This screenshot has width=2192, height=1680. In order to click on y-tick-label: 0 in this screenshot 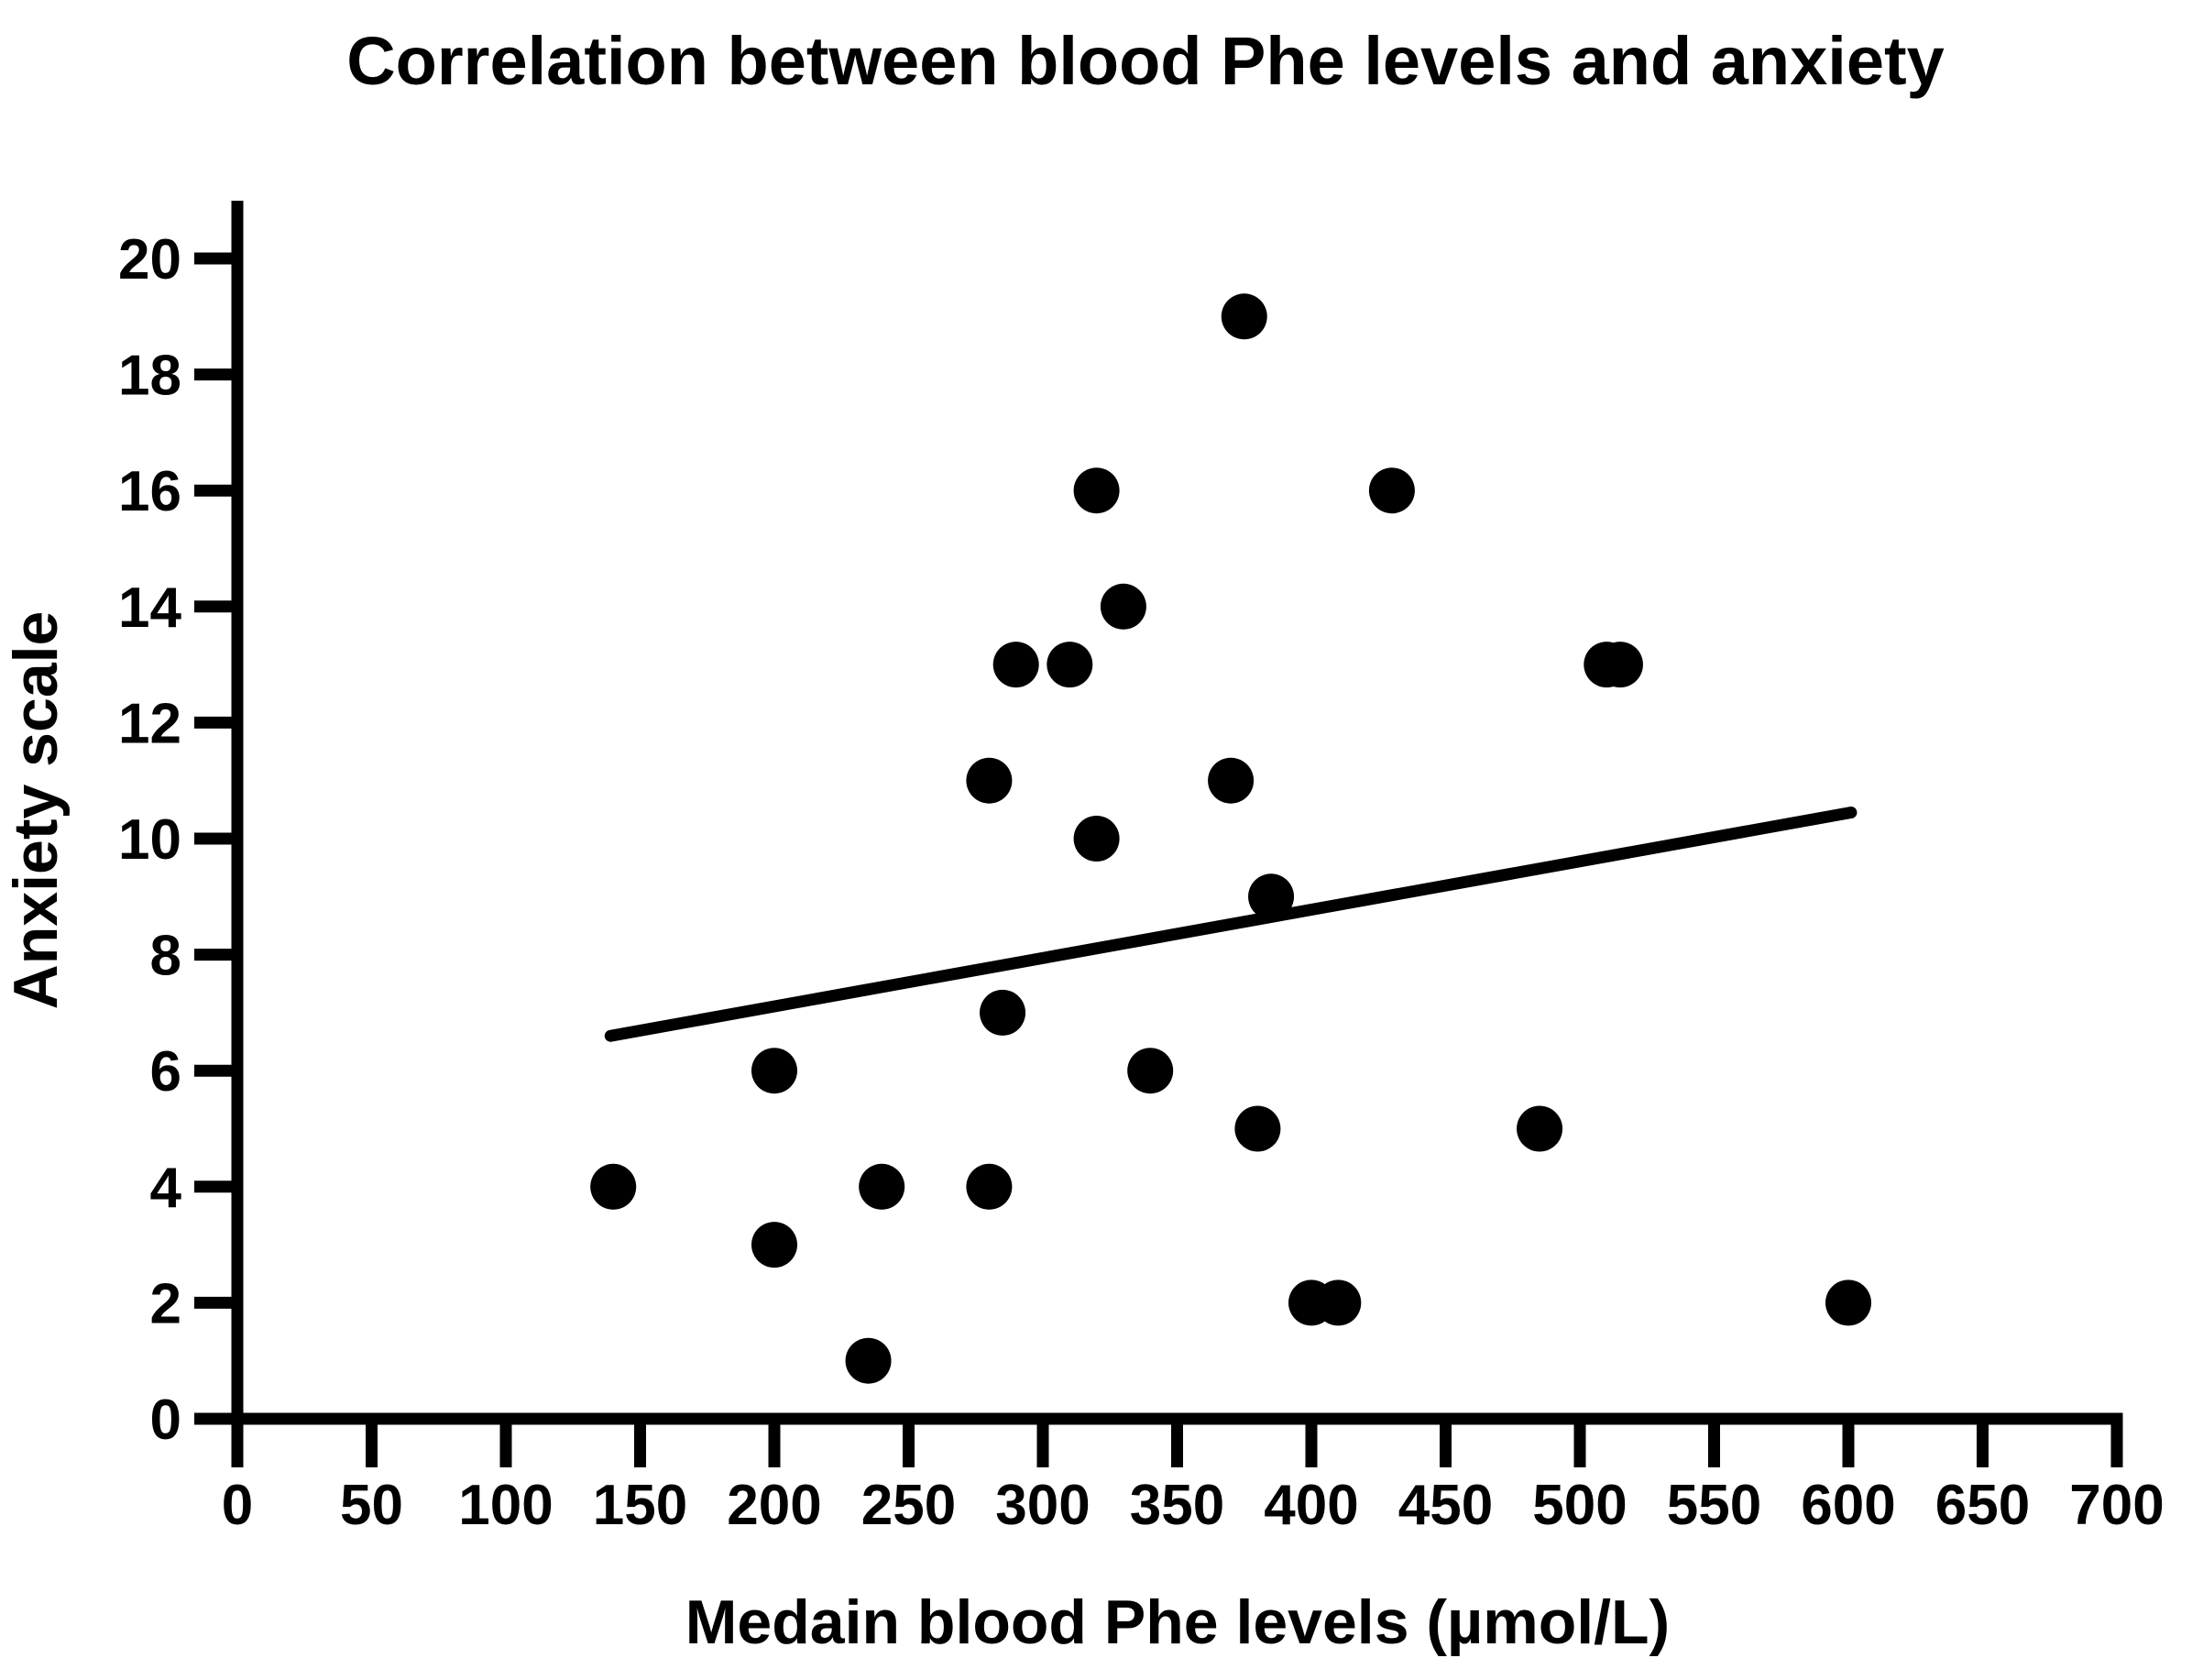, I will do `click(165, 1420)`.